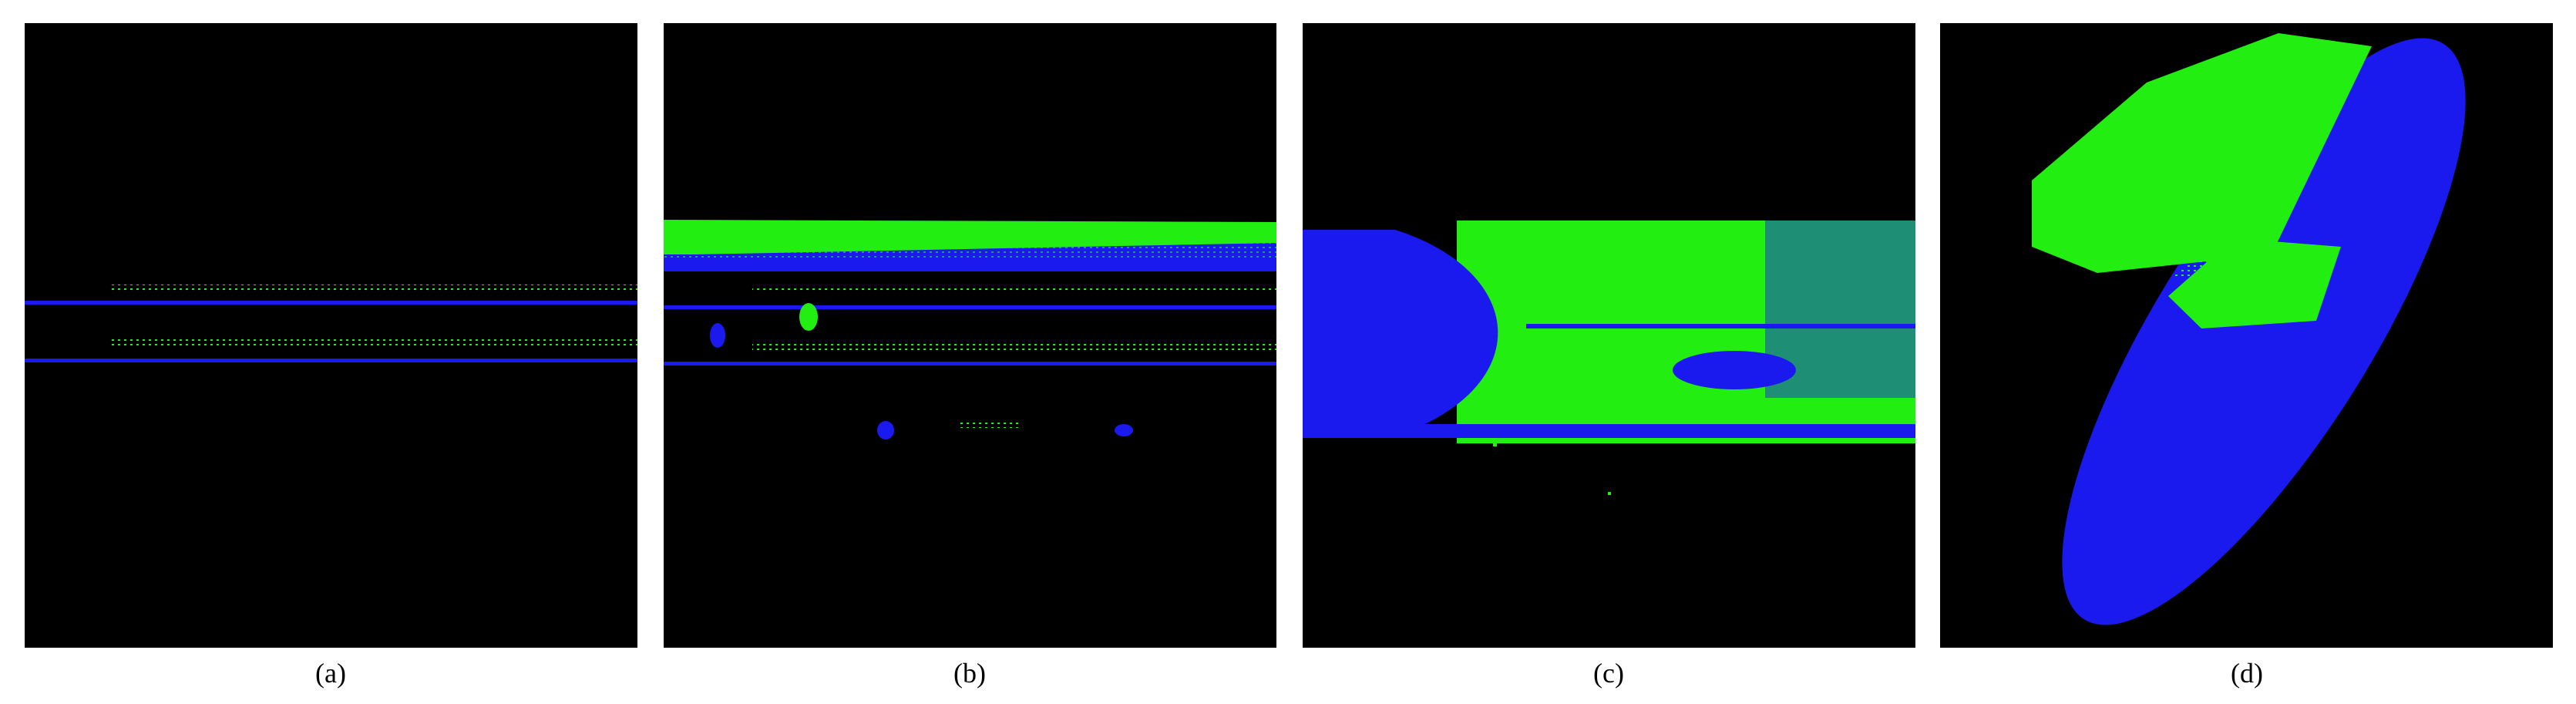 This screenshot has height=704, width=2576. What do you see at coordinates (330, 673) in the screenshot?
I see `caption: (a)` at bounding box center [330, 673].